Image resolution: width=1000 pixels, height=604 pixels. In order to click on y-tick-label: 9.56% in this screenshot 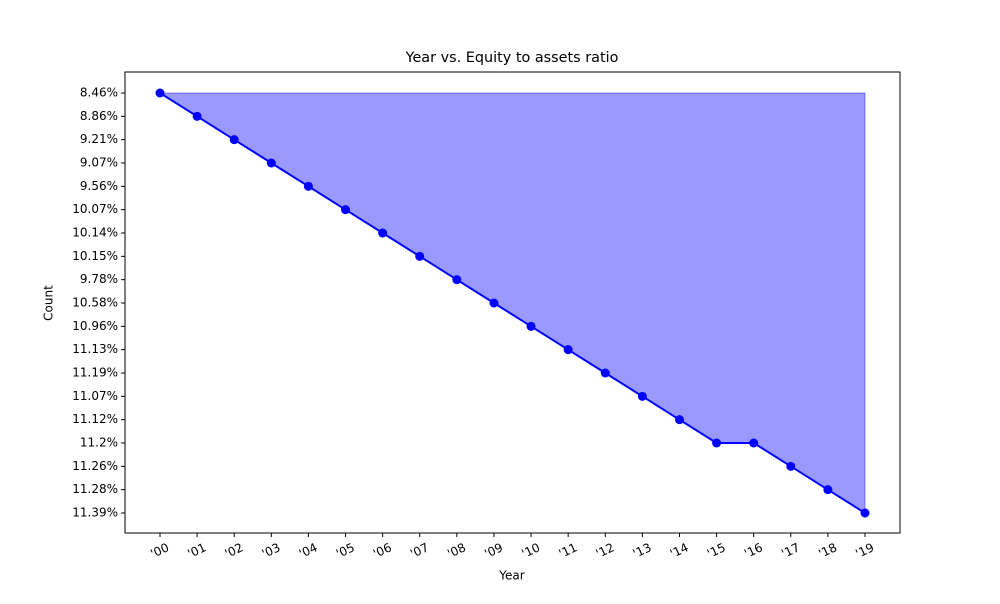, I will do `click(99, 186)`.